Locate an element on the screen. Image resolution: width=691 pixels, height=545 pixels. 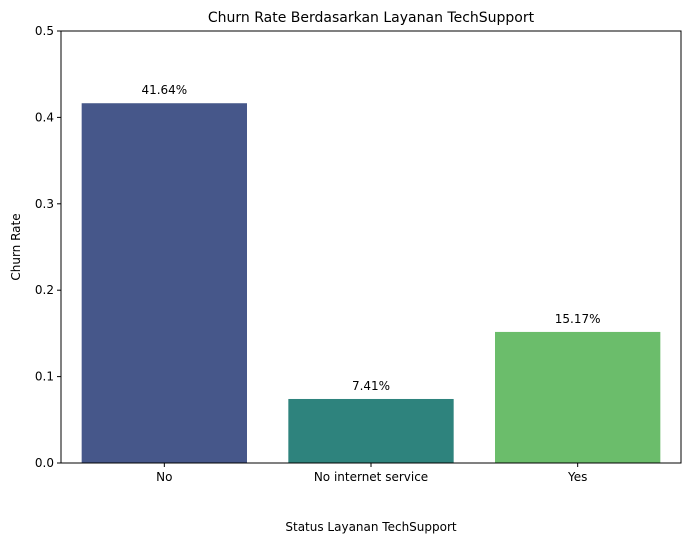
x-tick-label-0: No is located at coordinates (164, 477).